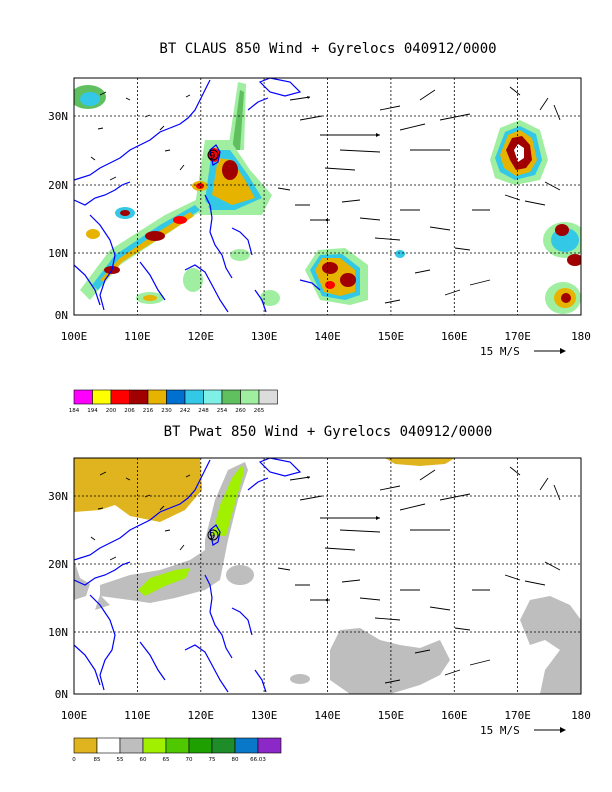 The width and height of the screenshot is (612, 792). I want to click on claus-x-tick: 140E, so click(327, 336).